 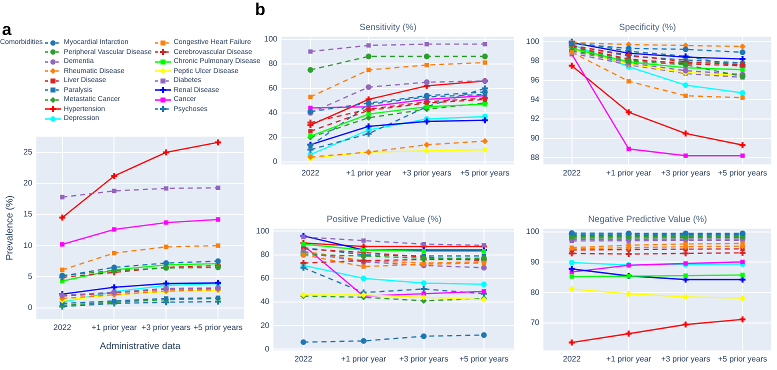 What do you see at coordinates (535, 323) in the screenshot?
I see `y-tick-label: 70` at bounding box center [535, 323].